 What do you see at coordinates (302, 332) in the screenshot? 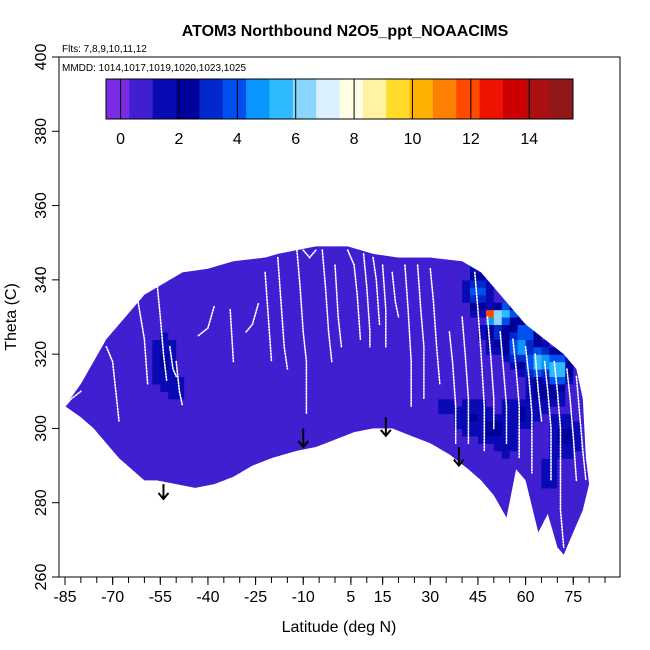
I see `flight-track` at bounding box center [302, 332].